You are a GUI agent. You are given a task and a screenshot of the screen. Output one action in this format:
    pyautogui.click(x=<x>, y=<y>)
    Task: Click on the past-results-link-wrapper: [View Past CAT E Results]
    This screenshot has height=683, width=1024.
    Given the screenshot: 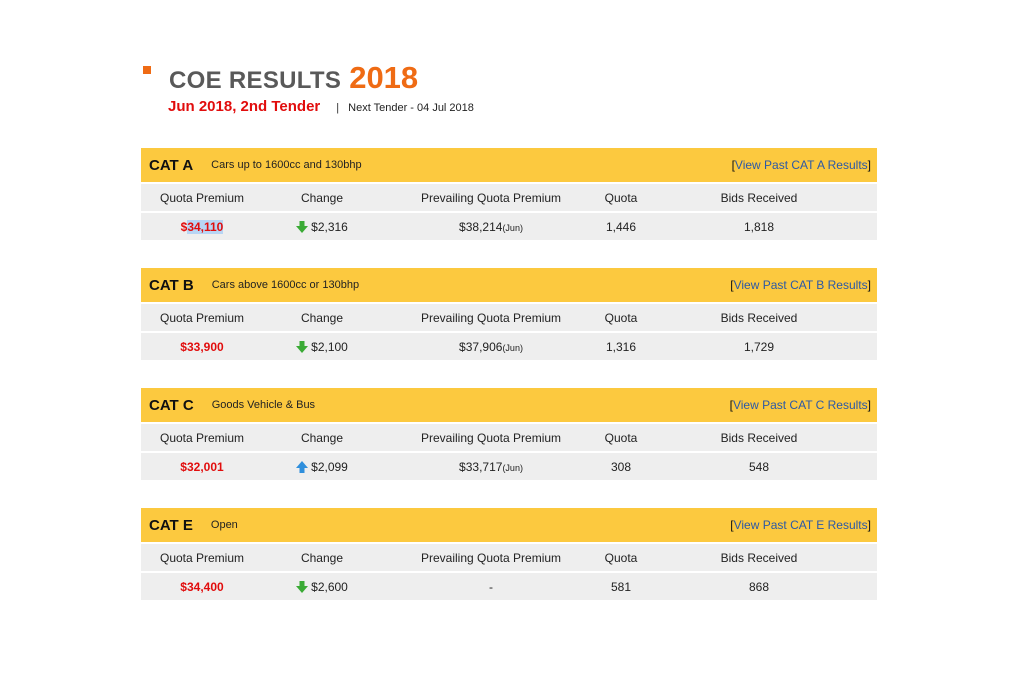 What is the action you would take?
    pyautogui.click(x=800, y=525)
    